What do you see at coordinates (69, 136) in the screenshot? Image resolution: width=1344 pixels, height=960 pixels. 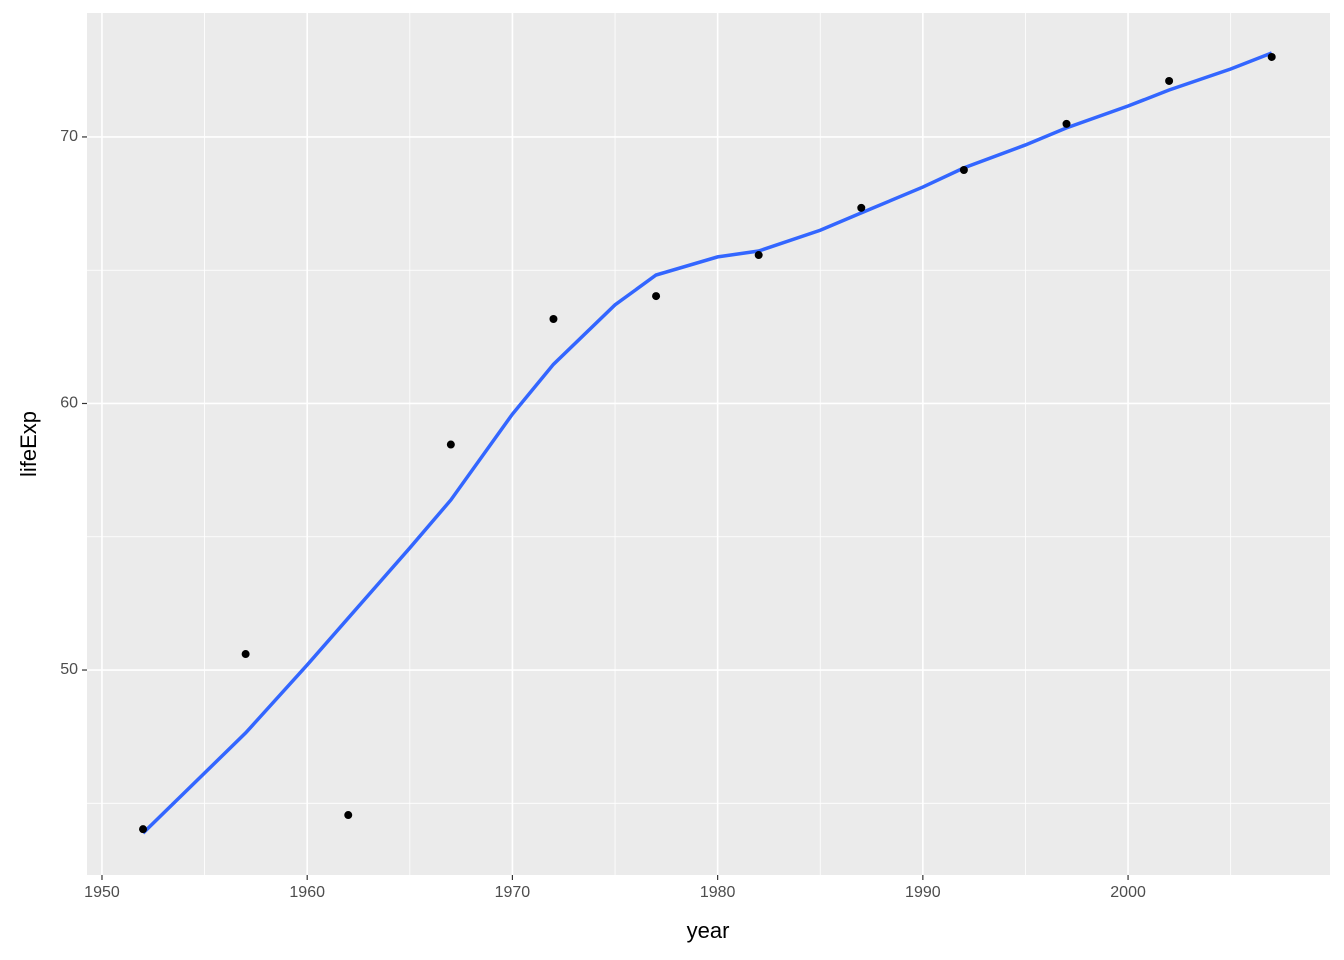 I see `y-tick-label: 70` at bounding box center [69, 136].